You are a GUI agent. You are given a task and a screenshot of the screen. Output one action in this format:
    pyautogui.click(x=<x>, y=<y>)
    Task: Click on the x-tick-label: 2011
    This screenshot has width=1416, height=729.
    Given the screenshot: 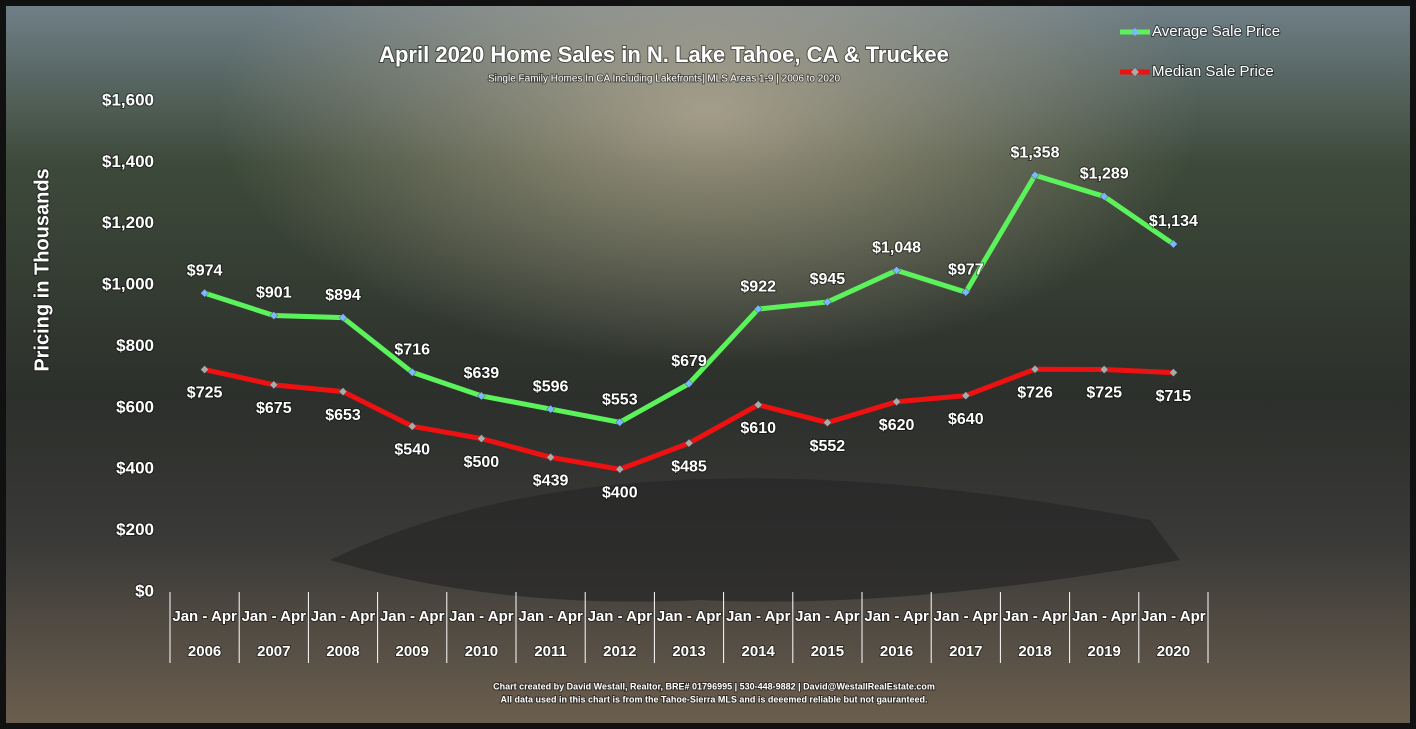 What is the action you would take?
    pyautogui.click(x=550, y=651)
    